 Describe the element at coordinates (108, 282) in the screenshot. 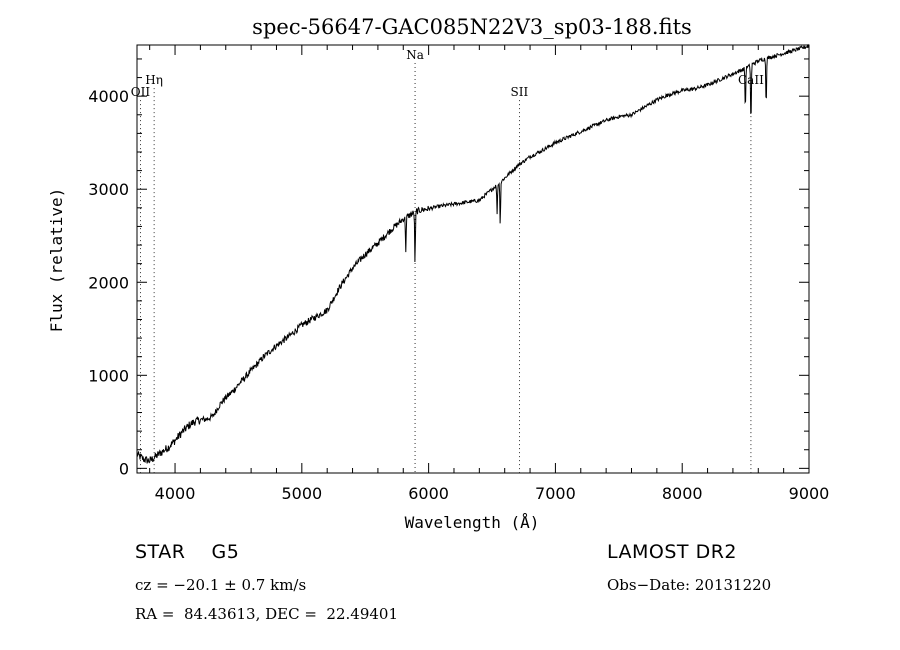

I see `y-tick-label: 2000` at that location.